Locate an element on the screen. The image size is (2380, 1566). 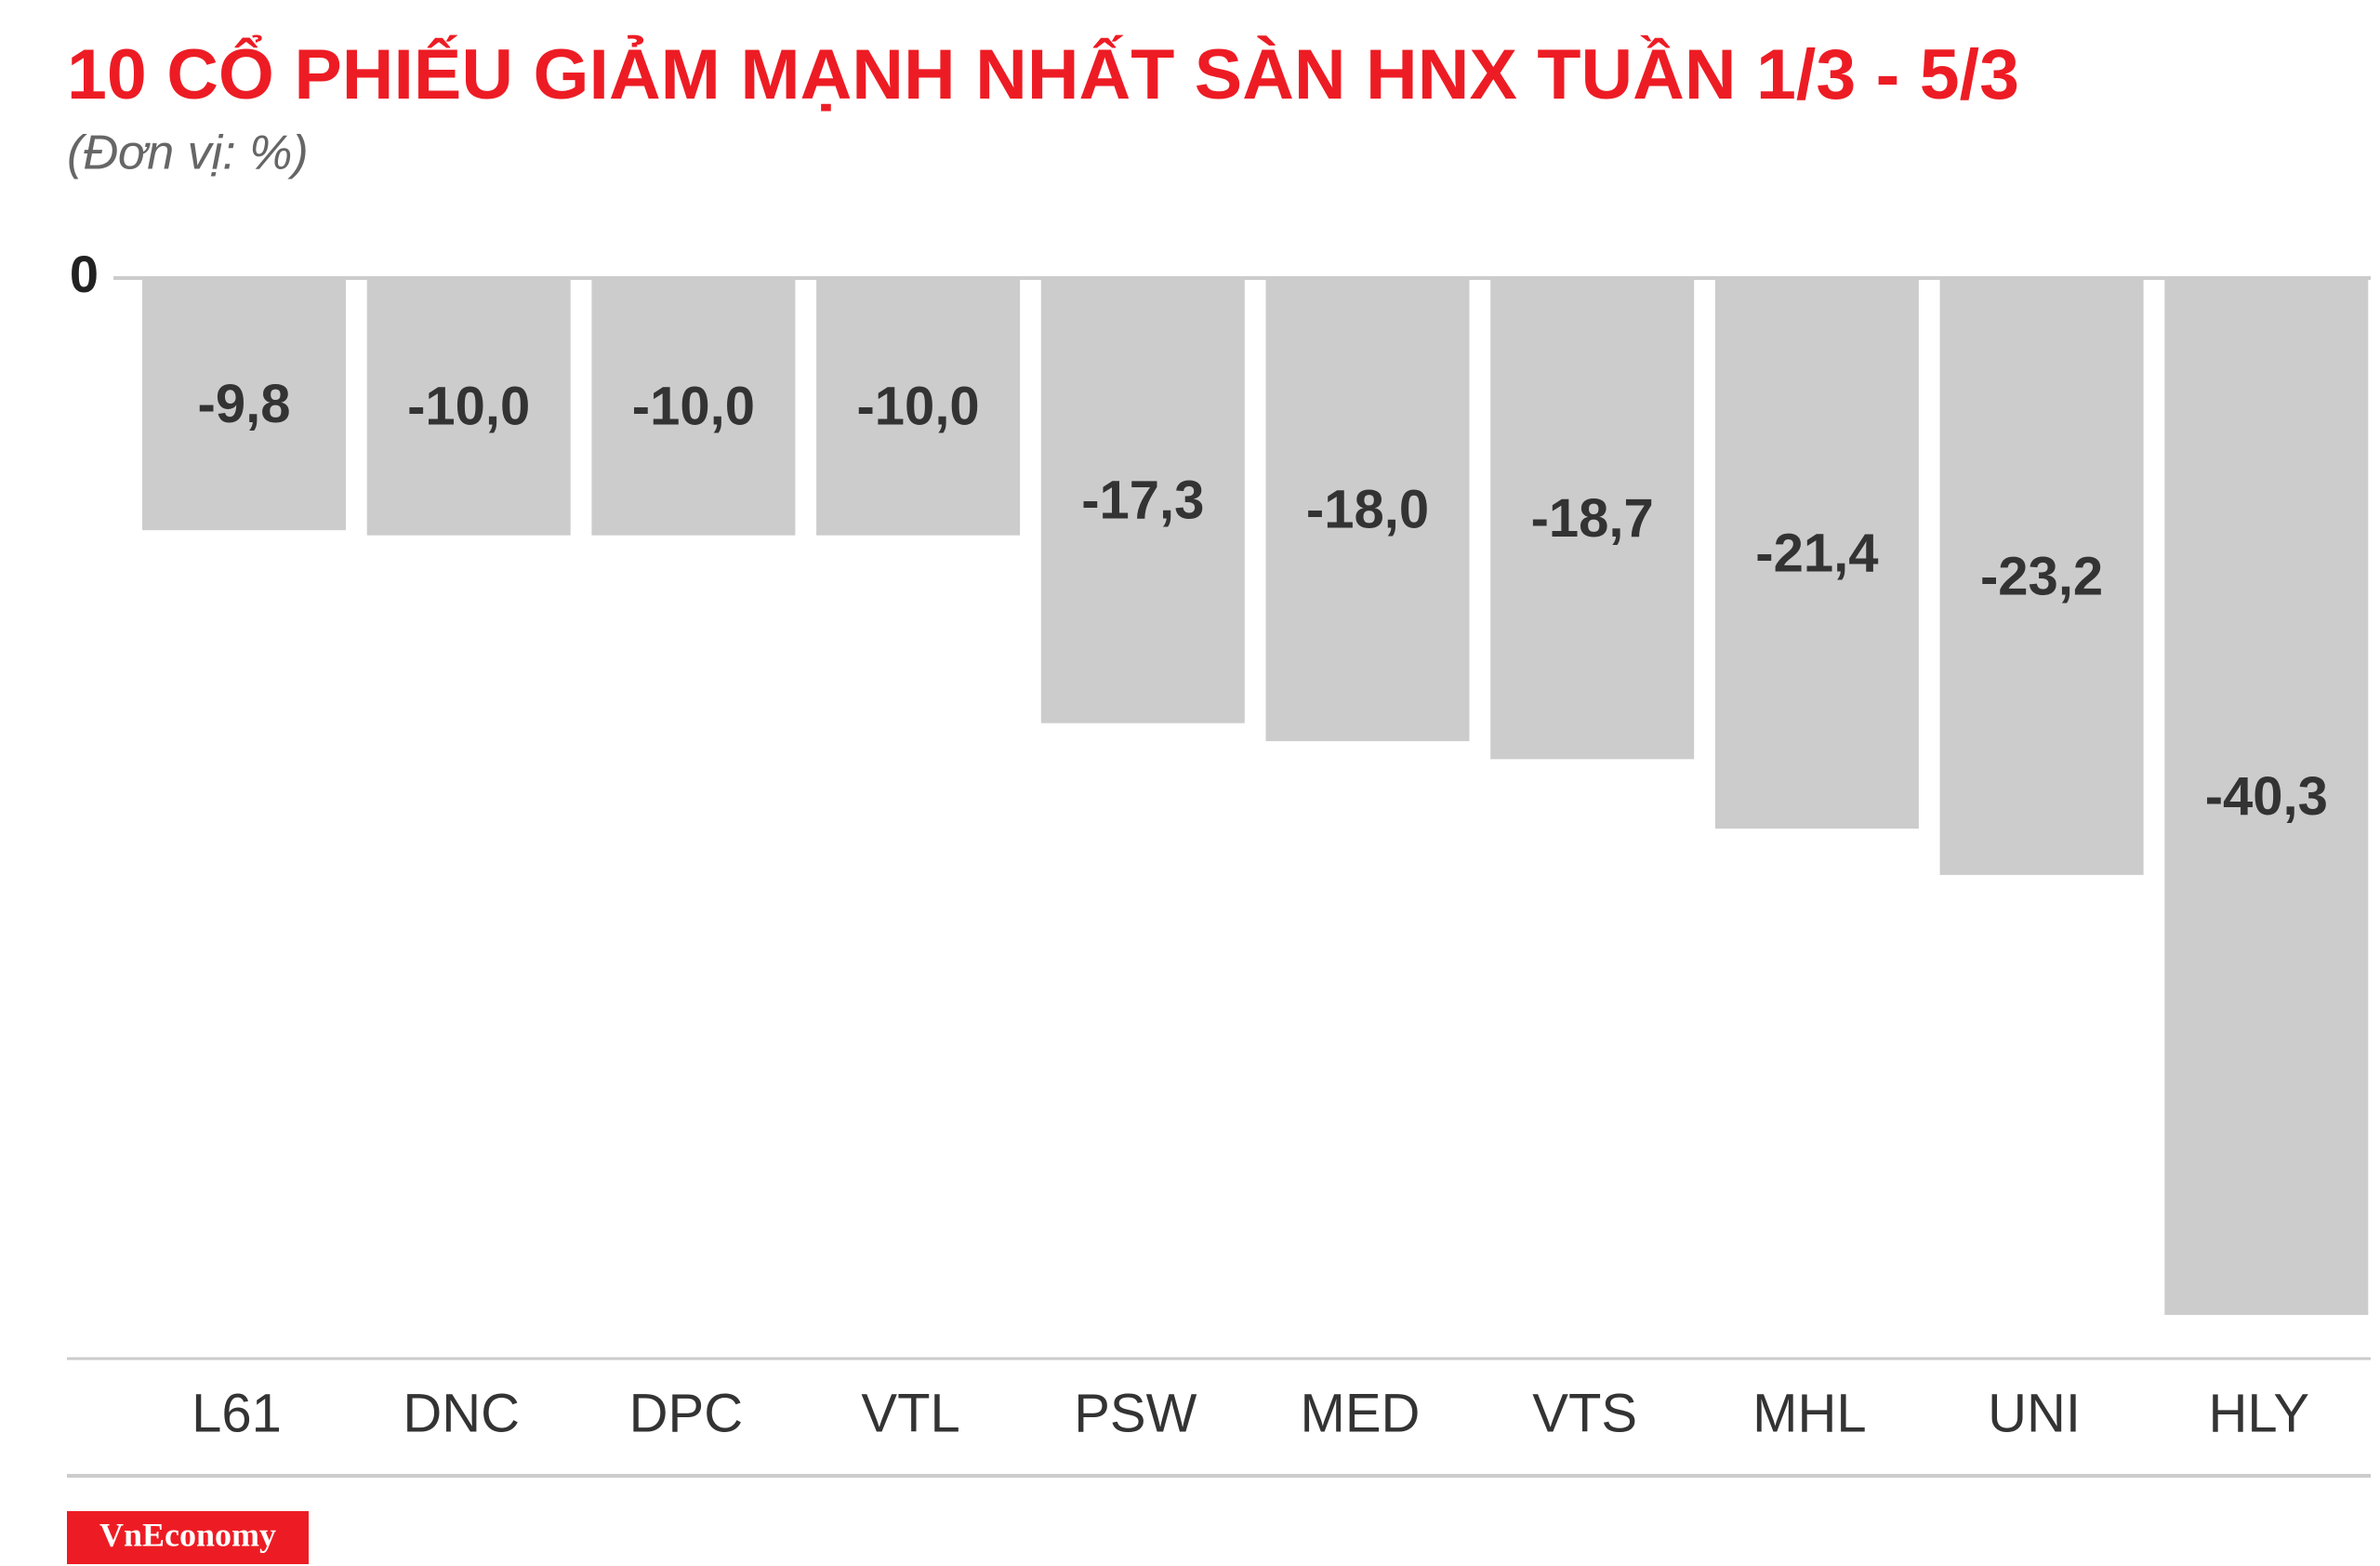
data-label: -18,7 is located at coordinates (1592, 518).